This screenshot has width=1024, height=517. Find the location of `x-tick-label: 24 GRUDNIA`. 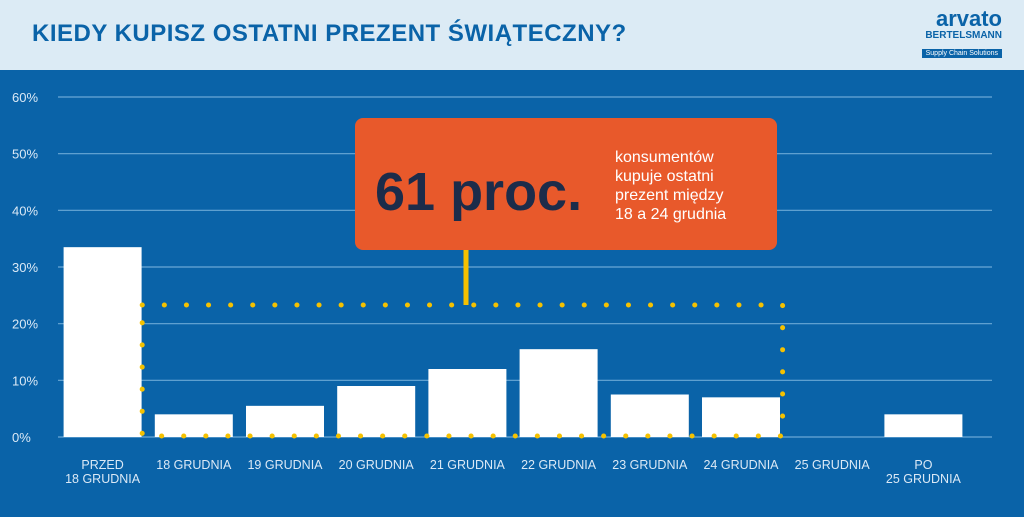

x-tick-label: 24 GRUDNIA is located at coordinates (741, 465).